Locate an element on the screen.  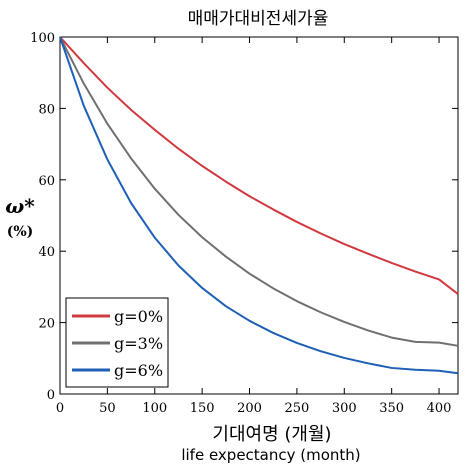
legend: g=0% g=3% g=6% is located at coordinates (117, 342).